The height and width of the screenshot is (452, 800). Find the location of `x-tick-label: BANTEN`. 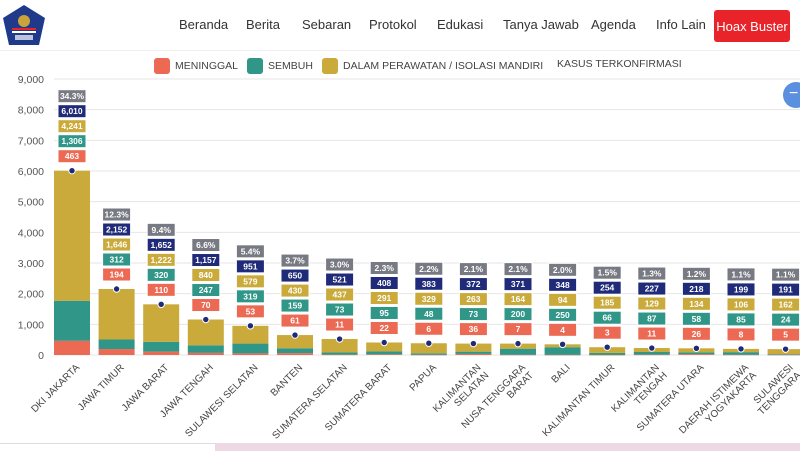

x-tick-label: BANTEN is located at coordinates (287, 380).